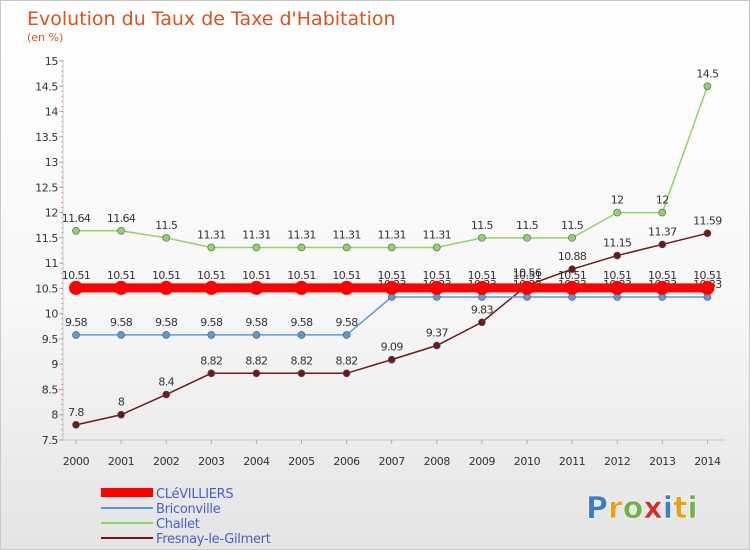 The height and width of the screenshot is (550, 750). What do you see at coordinates (301, 461) in the screenshot?
I see `x-tick-label: 2005` at bounding box center [301, 461].